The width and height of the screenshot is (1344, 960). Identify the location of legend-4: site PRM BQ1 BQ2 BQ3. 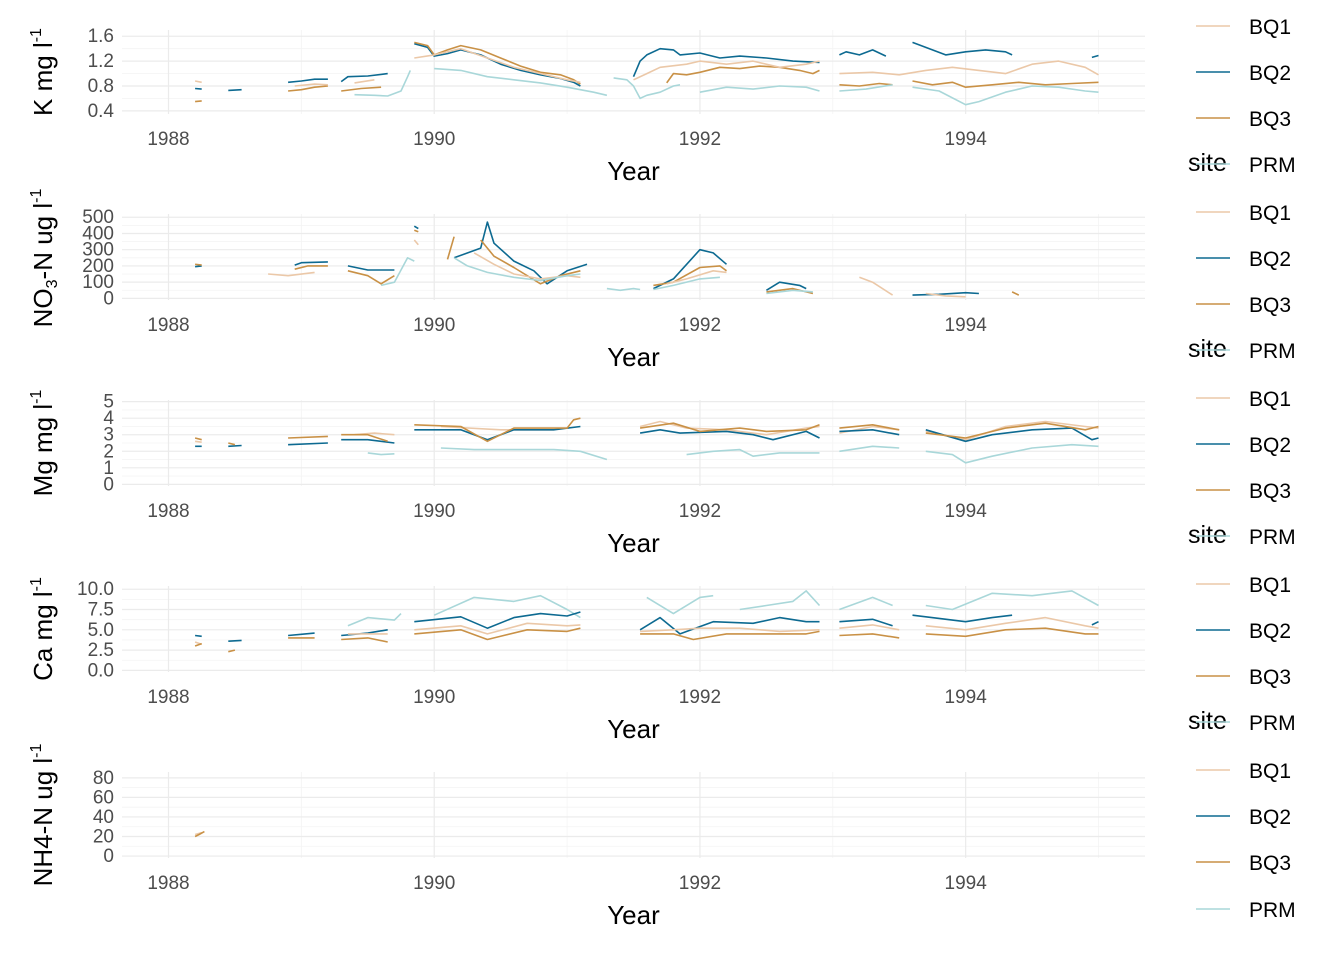
(1242, 605).